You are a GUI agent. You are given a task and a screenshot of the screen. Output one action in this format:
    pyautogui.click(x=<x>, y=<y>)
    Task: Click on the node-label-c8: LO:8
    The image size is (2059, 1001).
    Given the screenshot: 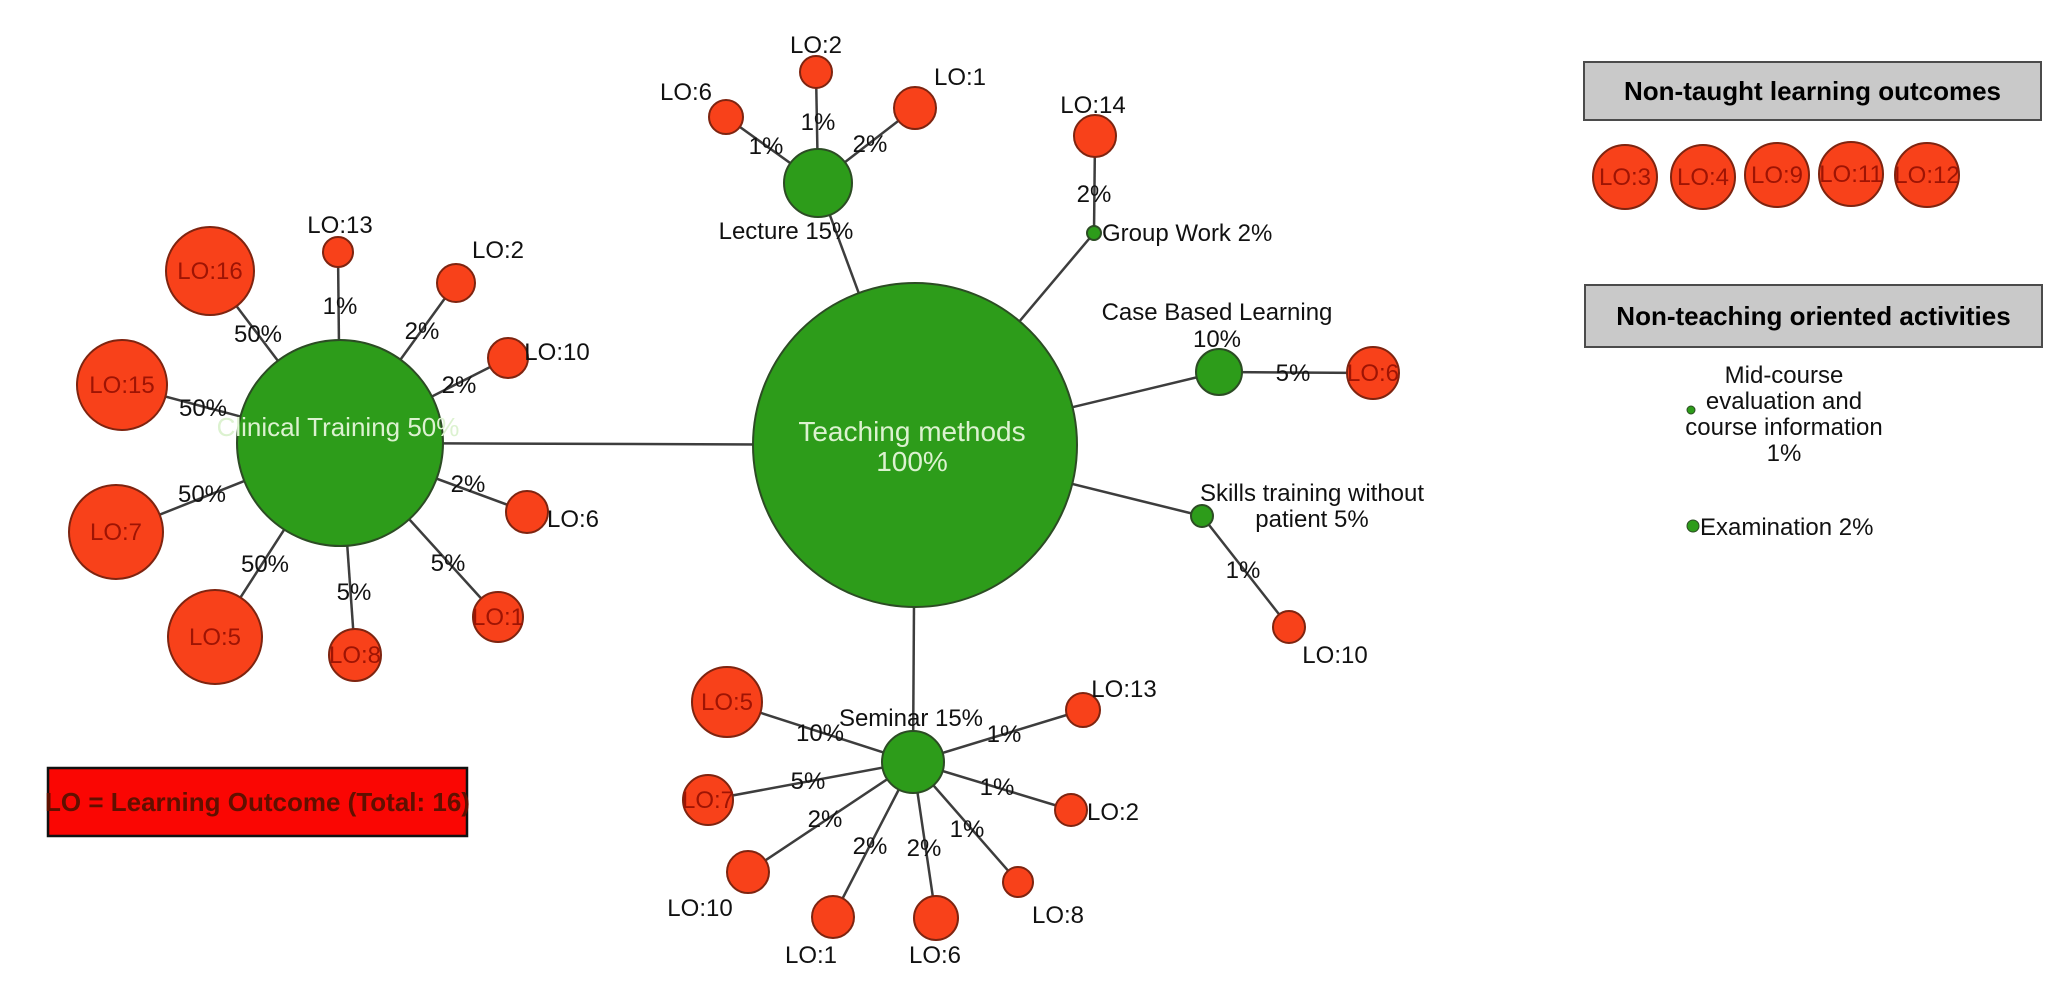 What is the action you would take?
    pyautogui.click(x=355, y=655)
    